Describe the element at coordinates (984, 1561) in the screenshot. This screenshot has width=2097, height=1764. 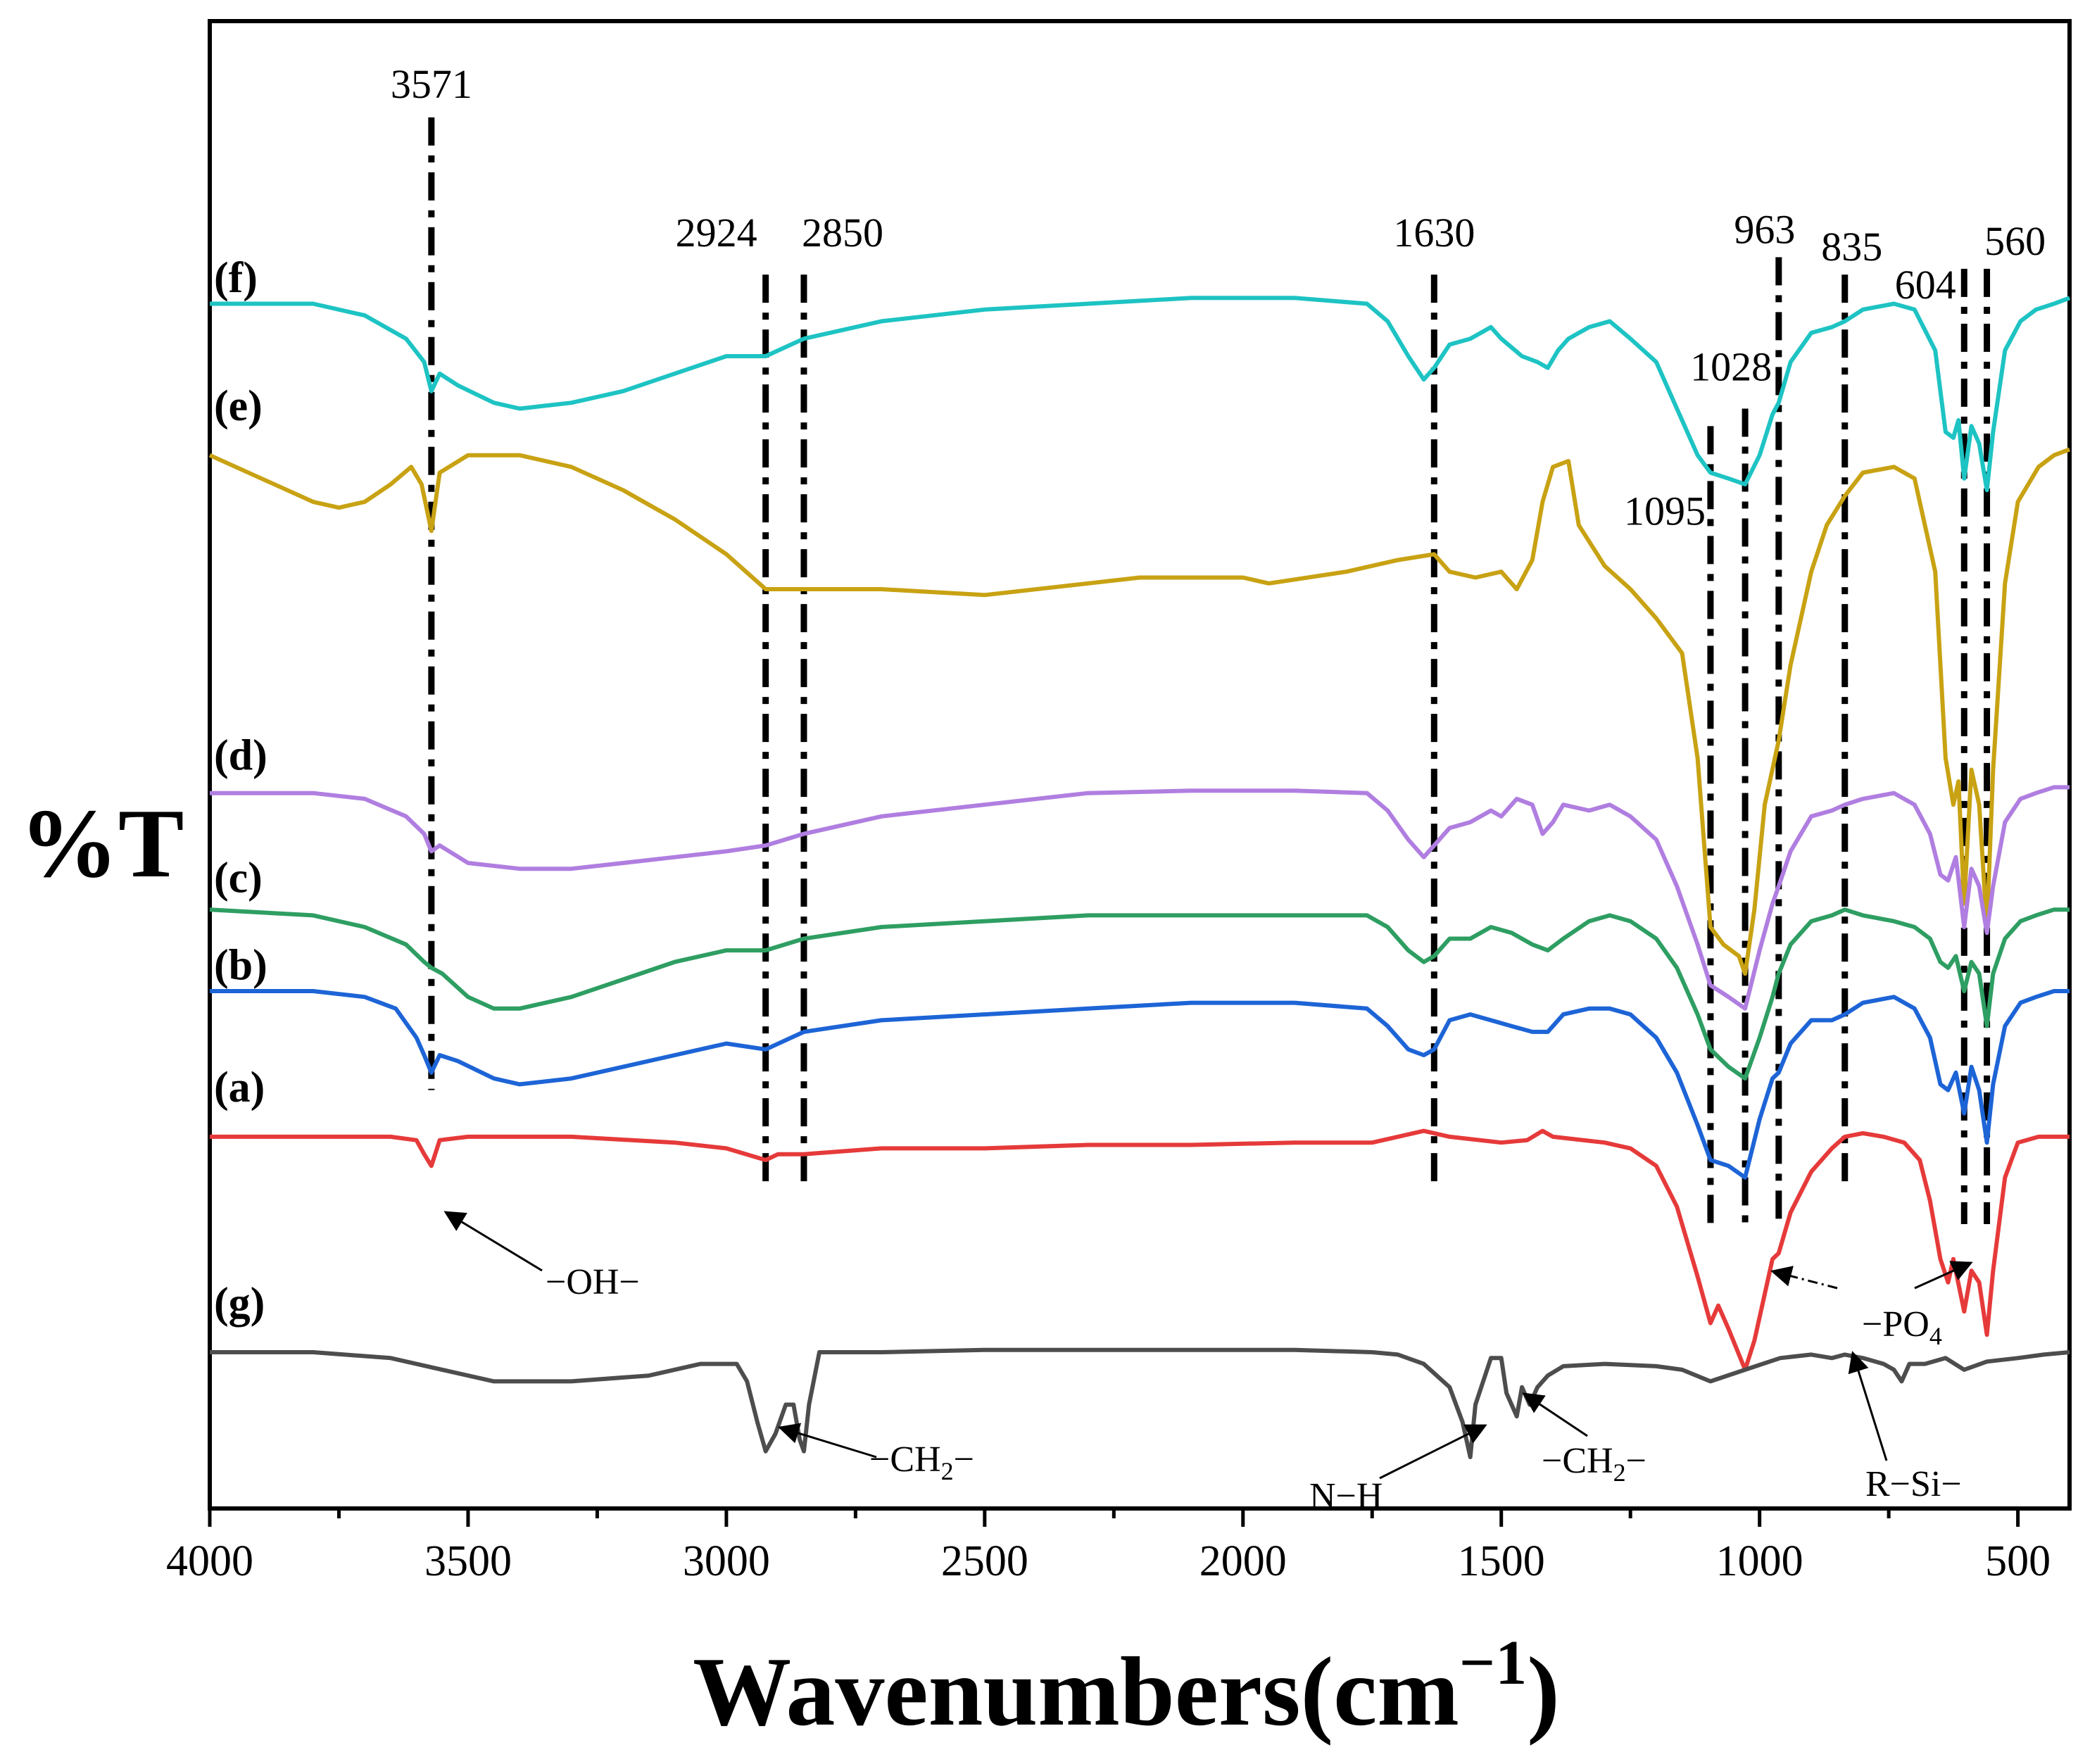
I see `x-tick-label: 2500` at that location.